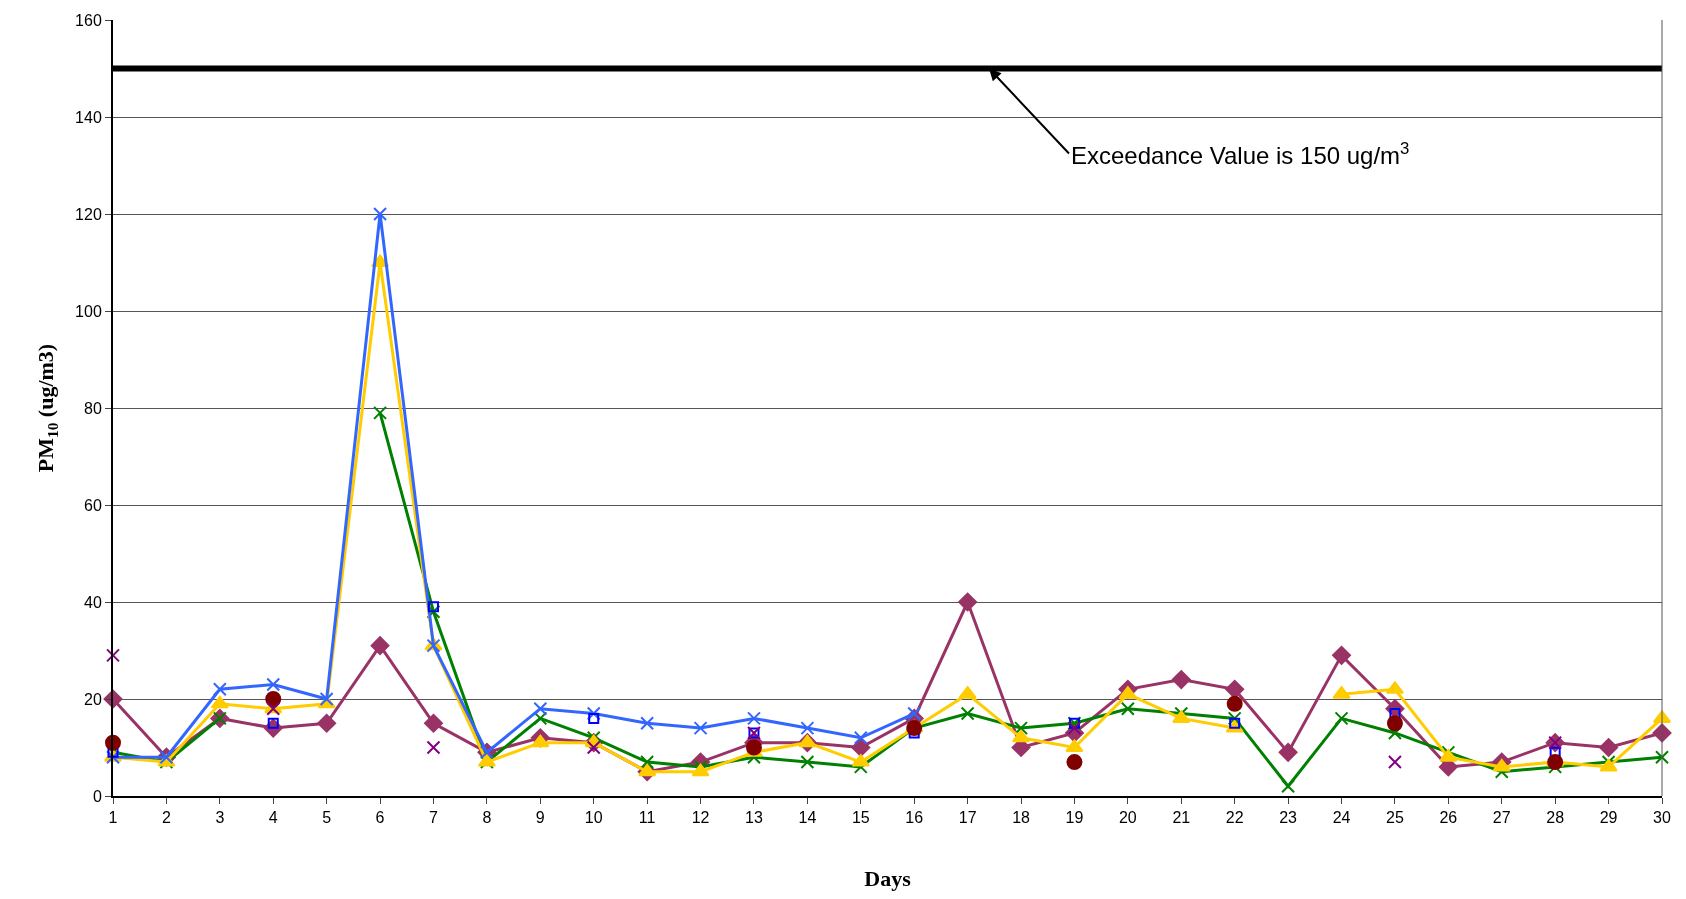  What do you see at coordinates (1234, 818) in the screenshot?
I see `x-tick-label: 22` at bounding box center [1234, 818].